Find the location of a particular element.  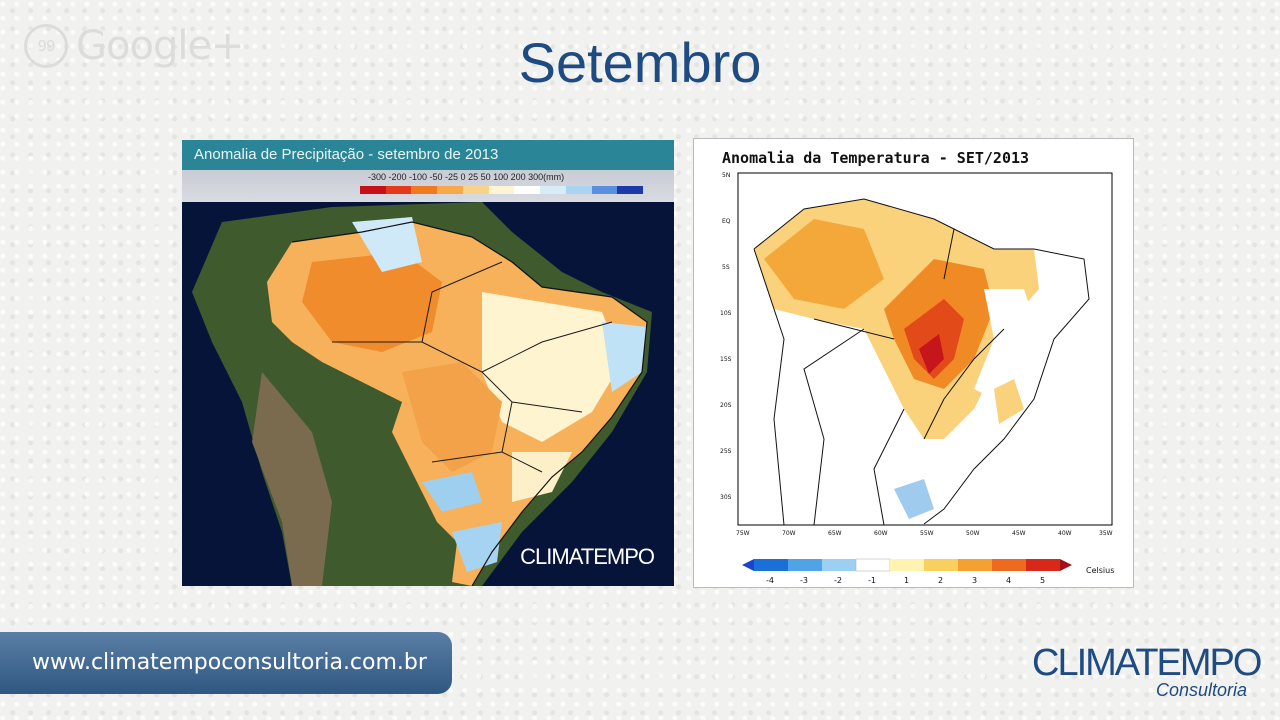

lon-labels: 75W 70W 65W 60W 55W 50W 45W 40W 35W is located at coordinates (924, 533).